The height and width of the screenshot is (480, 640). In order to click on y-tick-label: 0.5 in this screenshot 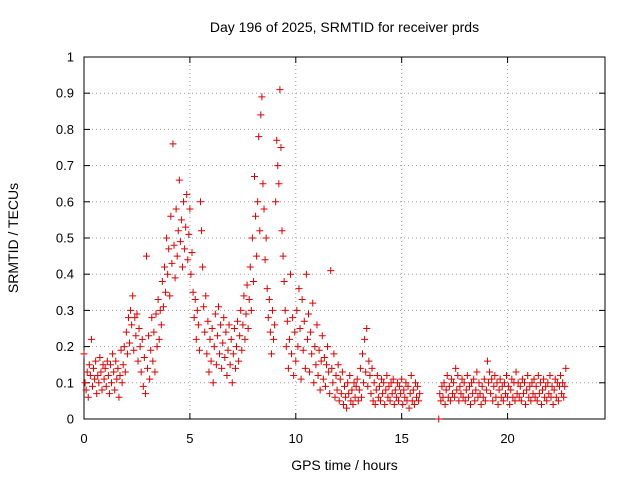, I will do `click(65, 238)`.